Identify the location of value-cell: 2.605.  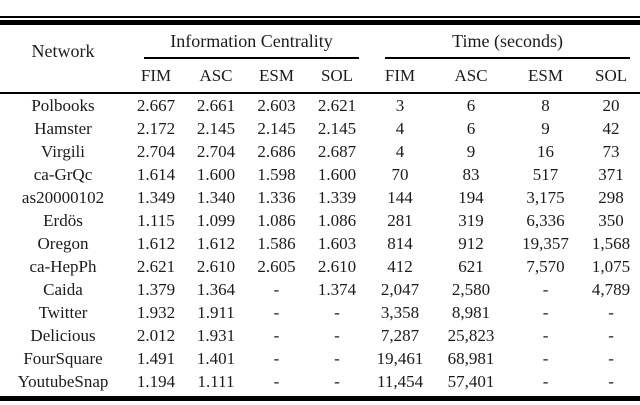
(276, 266).